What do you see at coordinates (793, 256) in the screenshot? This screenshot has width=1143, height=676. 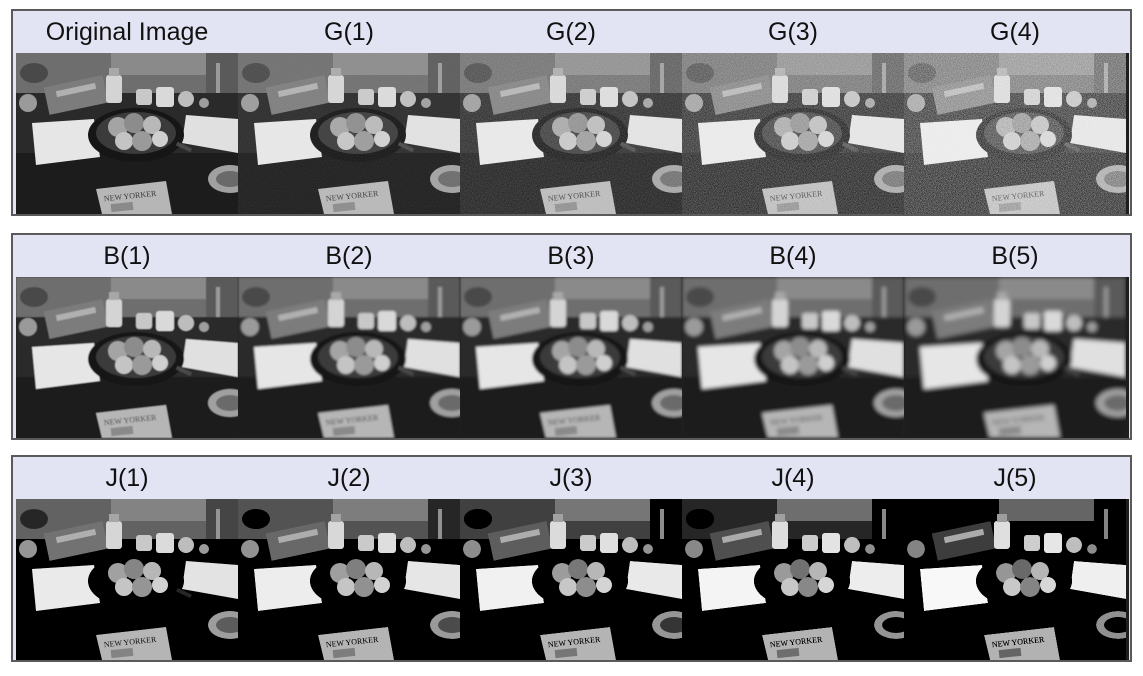 I see `image-label: B(4)` at bounding box center [793, 256].